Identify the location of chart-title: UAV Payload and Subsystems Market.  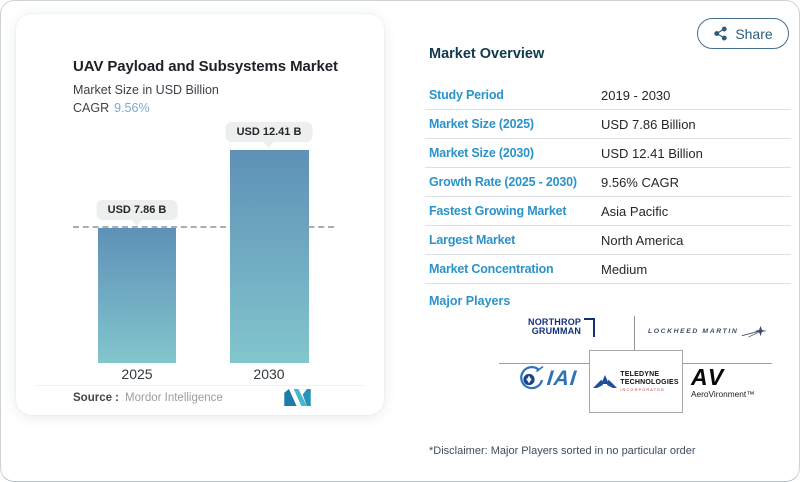
(205, 66).